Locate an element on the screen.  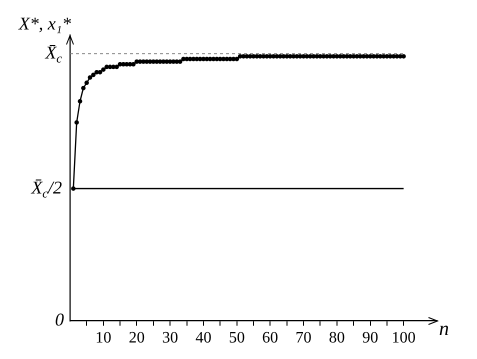
x-tick-label: 100 is located at coordinates (404, 338).